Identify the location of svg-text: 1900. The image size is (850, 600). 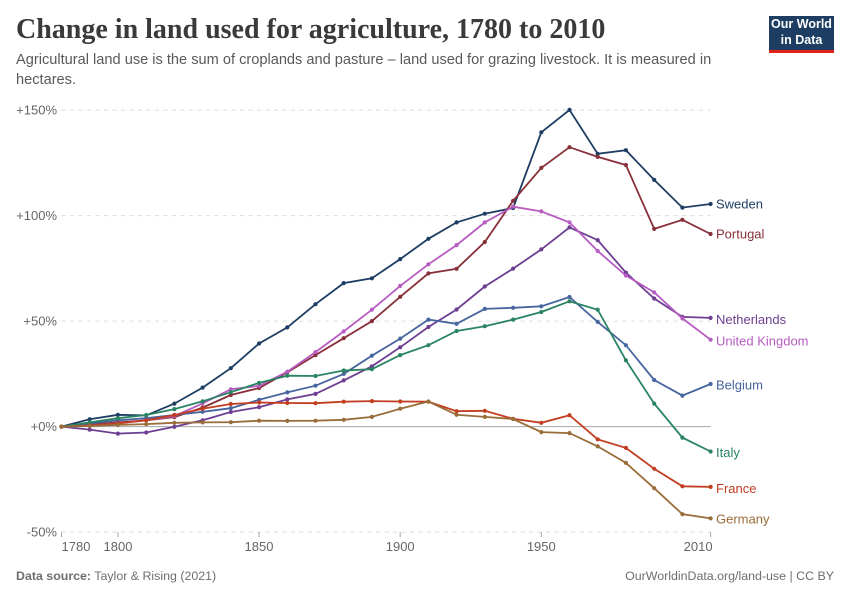
(400, 546).